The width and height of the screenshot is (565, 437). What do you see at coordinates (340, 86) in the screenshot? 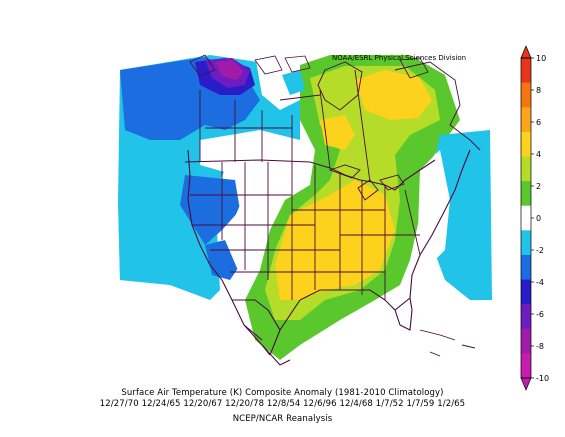
I see `hudson-bay` at bounding box center [340, 86].